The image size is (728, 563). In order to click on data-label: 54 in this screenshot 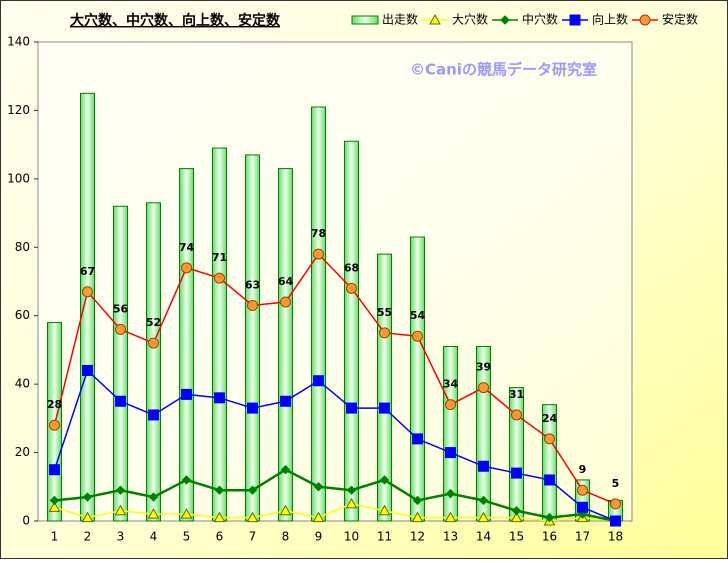, I will do `click(418, 315)`.